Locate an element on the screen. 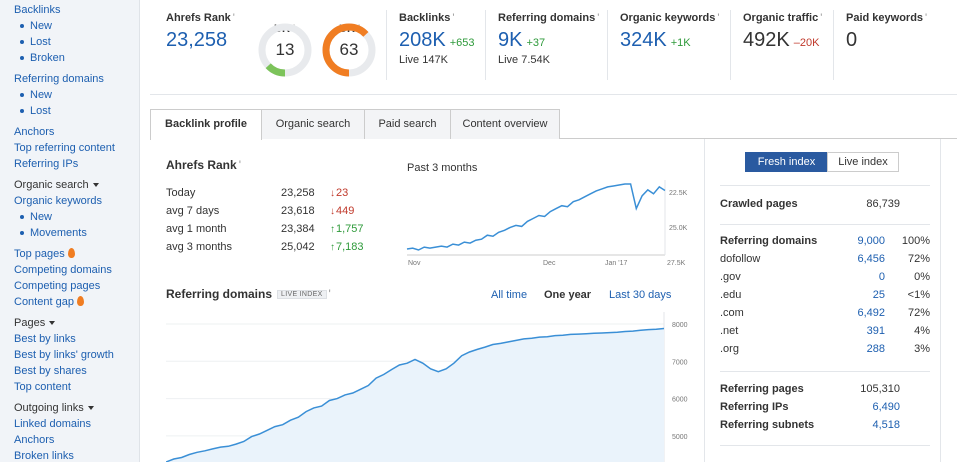  arrow-down-icon: ↓ is located at coordinates (332, 193).